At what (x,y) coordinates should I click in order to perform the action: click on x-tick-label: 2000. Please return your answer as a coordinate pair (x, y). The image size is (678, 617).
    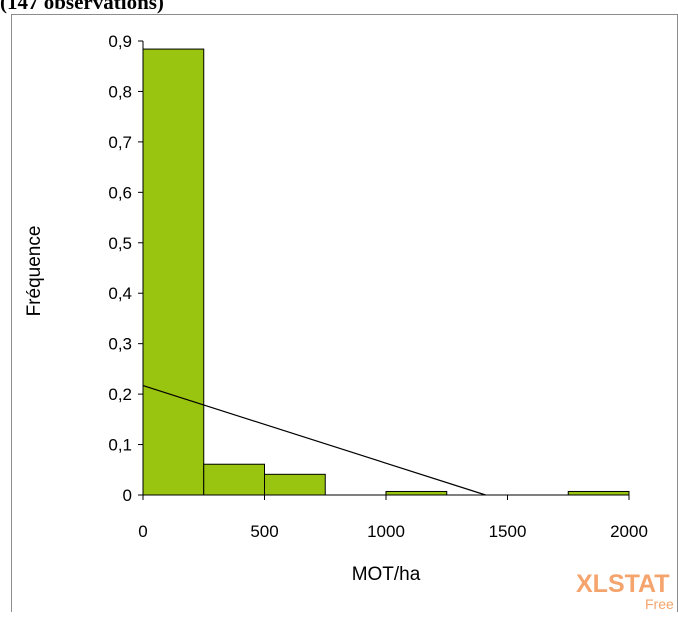
    Looking at the image, I should click on (629, 531).